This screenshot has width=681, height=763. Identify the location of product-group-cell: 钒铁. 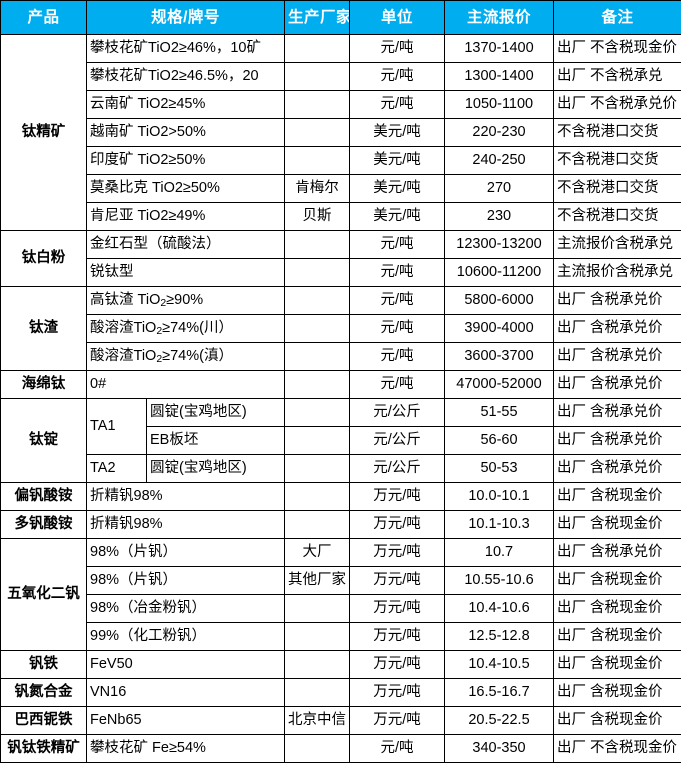
(44, 665).